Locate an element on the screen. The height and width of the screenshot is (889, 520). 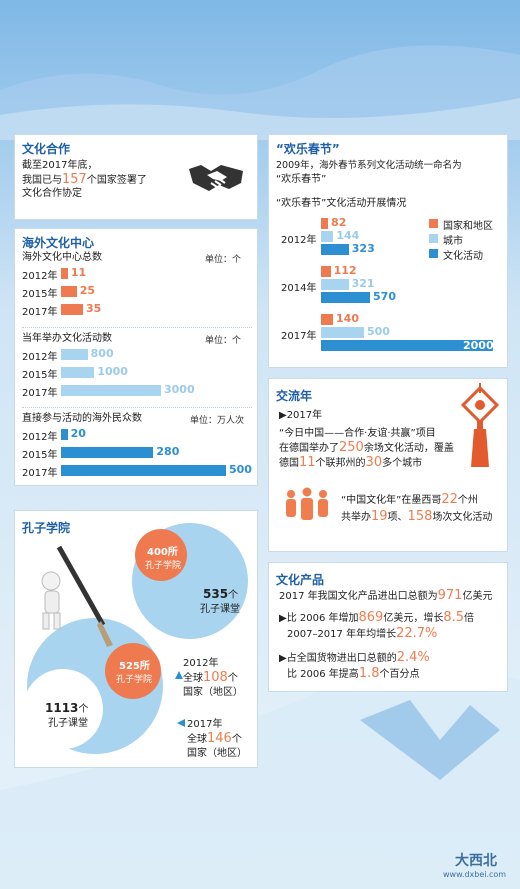
exchange-l5-num1: 19 is located at coordinates (379, 516).